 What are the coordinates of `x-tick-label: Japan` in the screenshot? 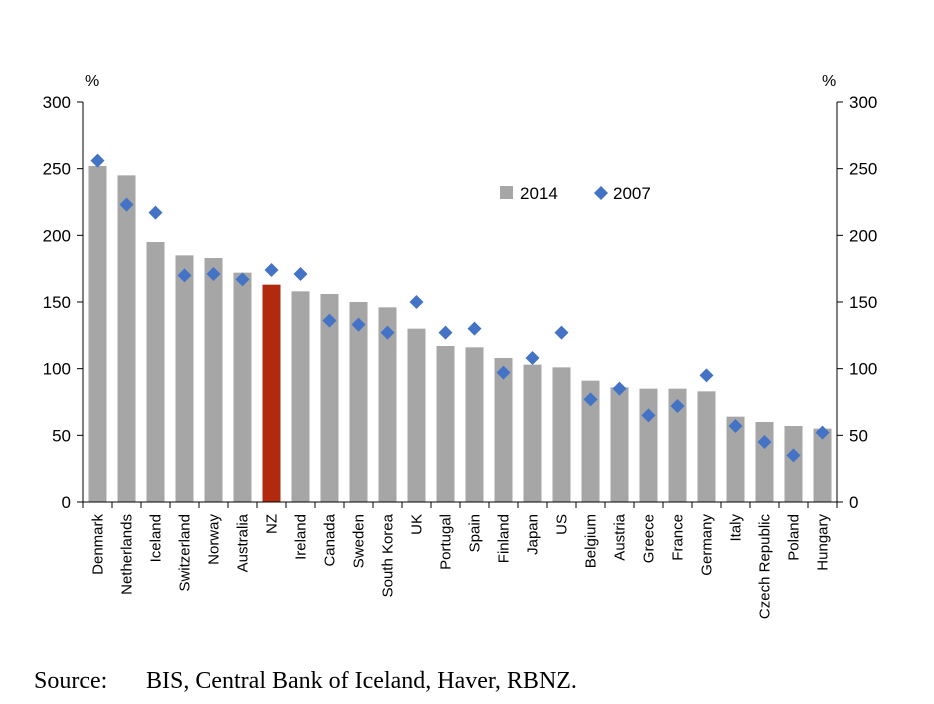 It's located at (533, 534).